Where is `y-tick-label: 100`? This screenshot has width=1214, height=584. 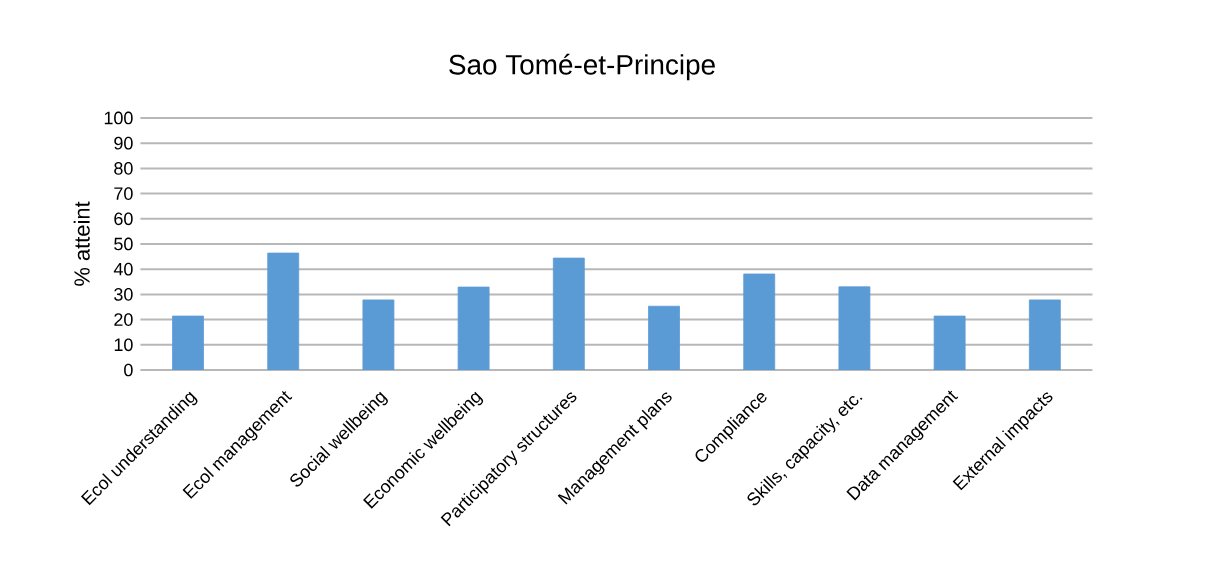 y-tick-label: 100 is located at coordinates (118, 118).